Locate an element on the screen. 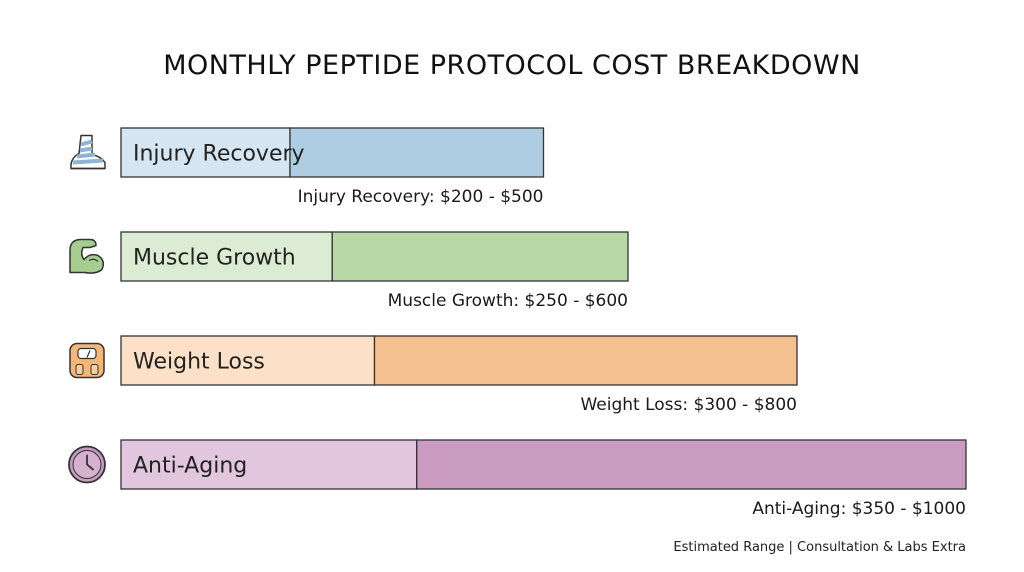 This screenshot has height=572, width=1024. bandage-wraps is located at coordinates (88, 152).